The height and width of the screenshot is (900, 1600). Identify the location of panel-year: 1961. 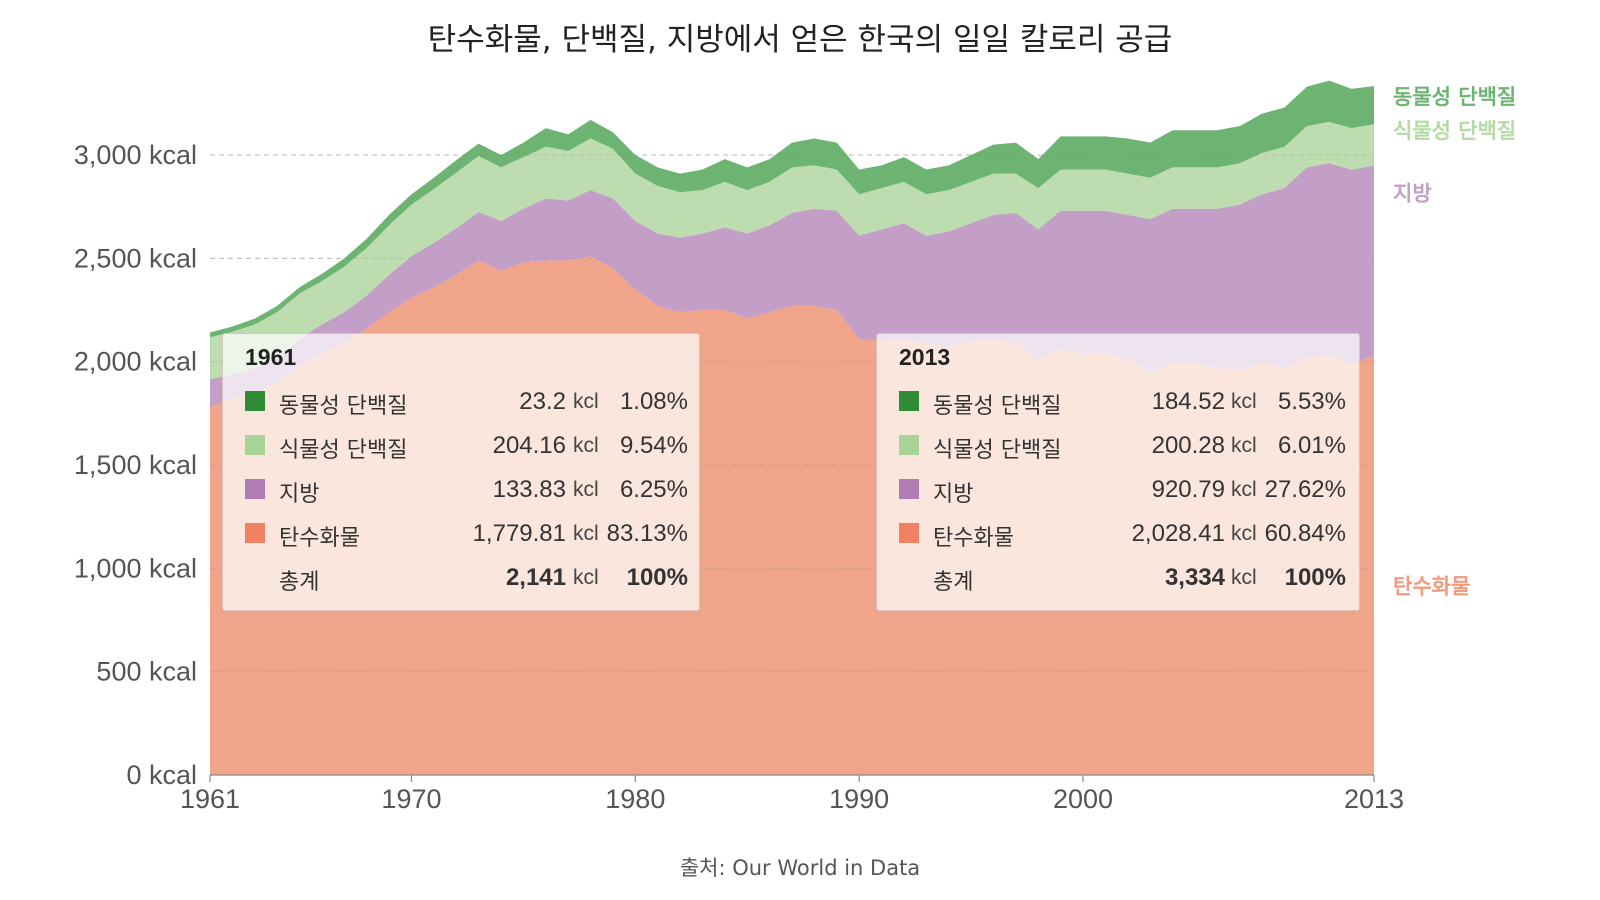
(271, 357).